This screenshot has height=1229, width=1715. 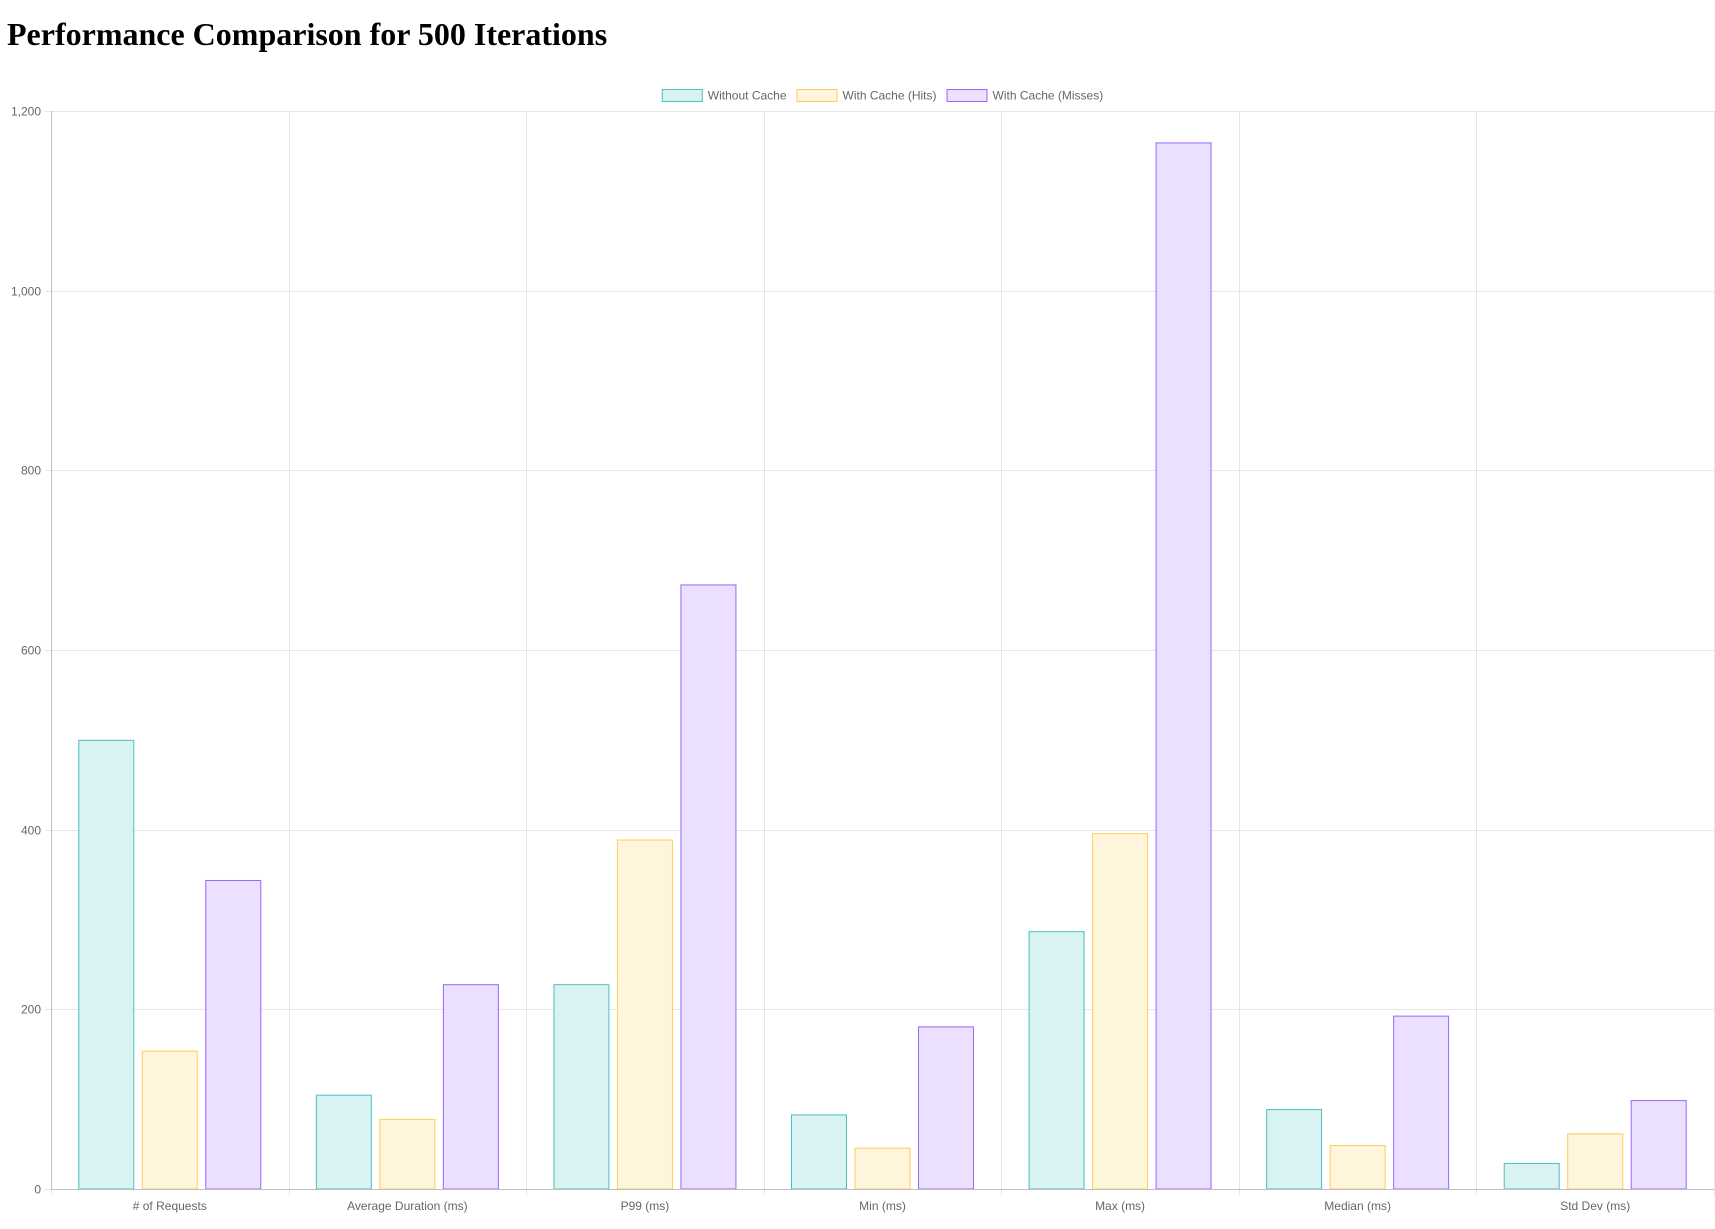 What do you see at coordinates (407, 1206) in the screenshot?
I see `x-tick-label: Average Duration (ms)` at bounding box center [407, 1206].